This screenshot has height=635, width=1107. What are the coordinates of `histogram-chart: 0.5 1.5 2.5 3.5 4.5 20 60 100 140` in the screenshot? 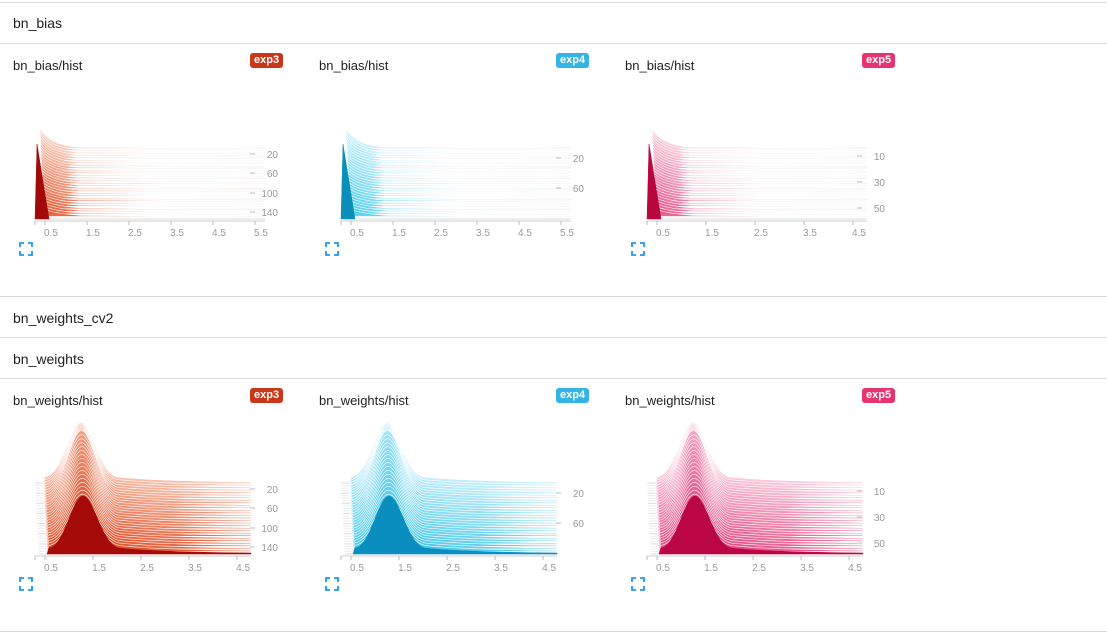 It's located at (156, 496).